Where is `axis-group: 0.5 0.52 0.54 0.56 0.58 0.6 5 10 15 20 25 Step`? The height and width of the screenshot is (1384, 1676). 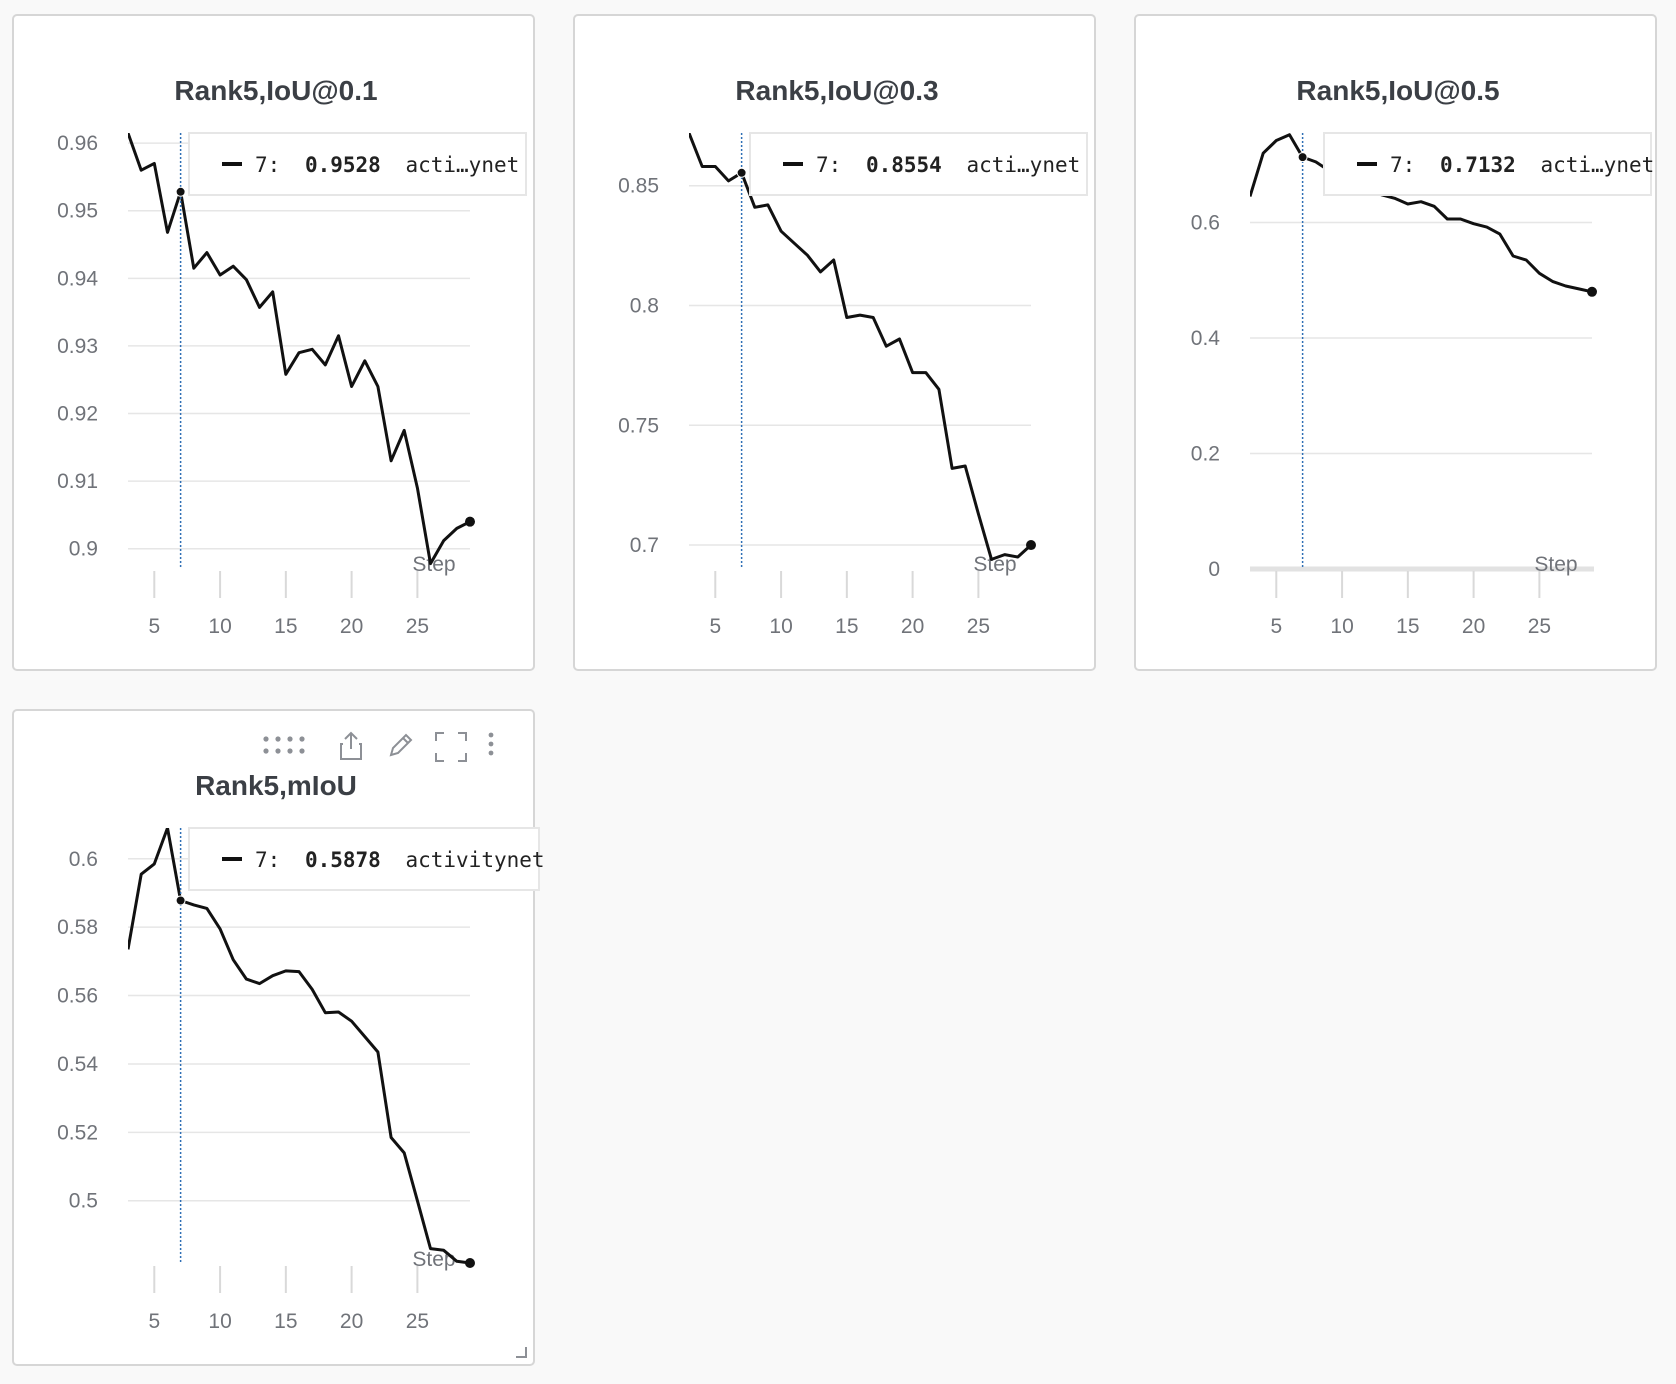 axis-group: 0.5 0.52 0.54 0.56 0.58 0.6 5 10 15 20 25 Step is located at coordinates (256, 1090).